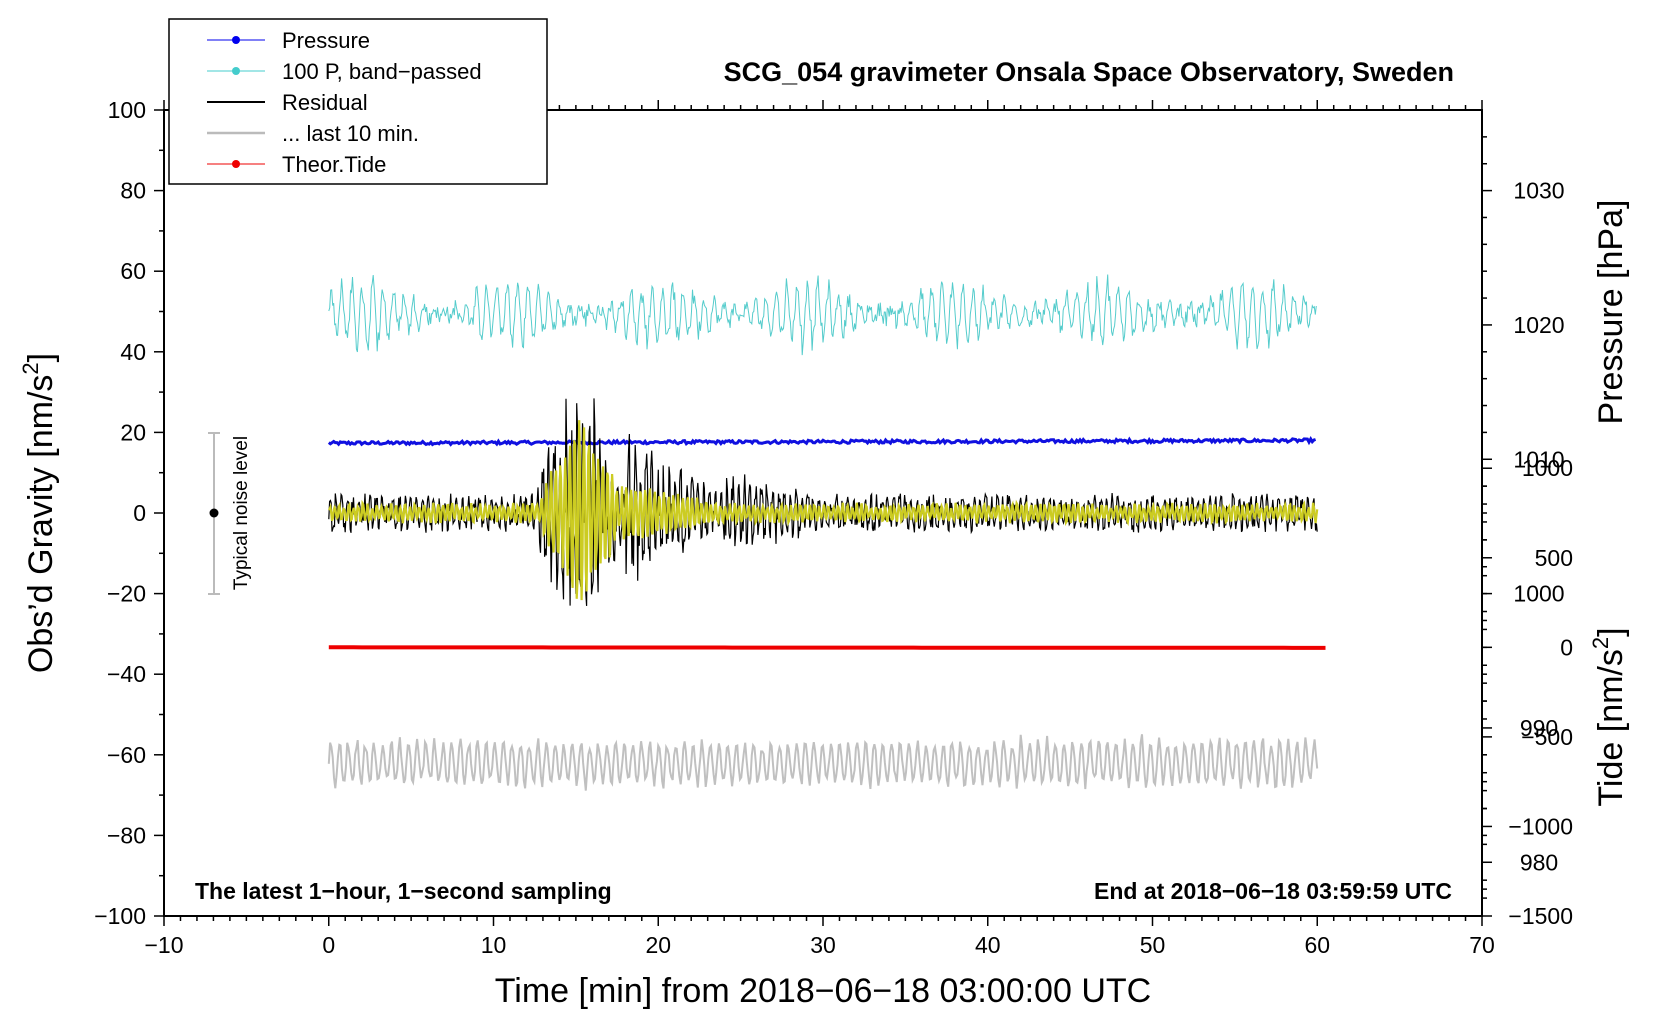 The width and height of the screenshot is (1660, 1020). What do you see at coordinates (1153, 945) in the screenshot?
I see `x-tick-label: 50` at bounding box center [1153, 945].